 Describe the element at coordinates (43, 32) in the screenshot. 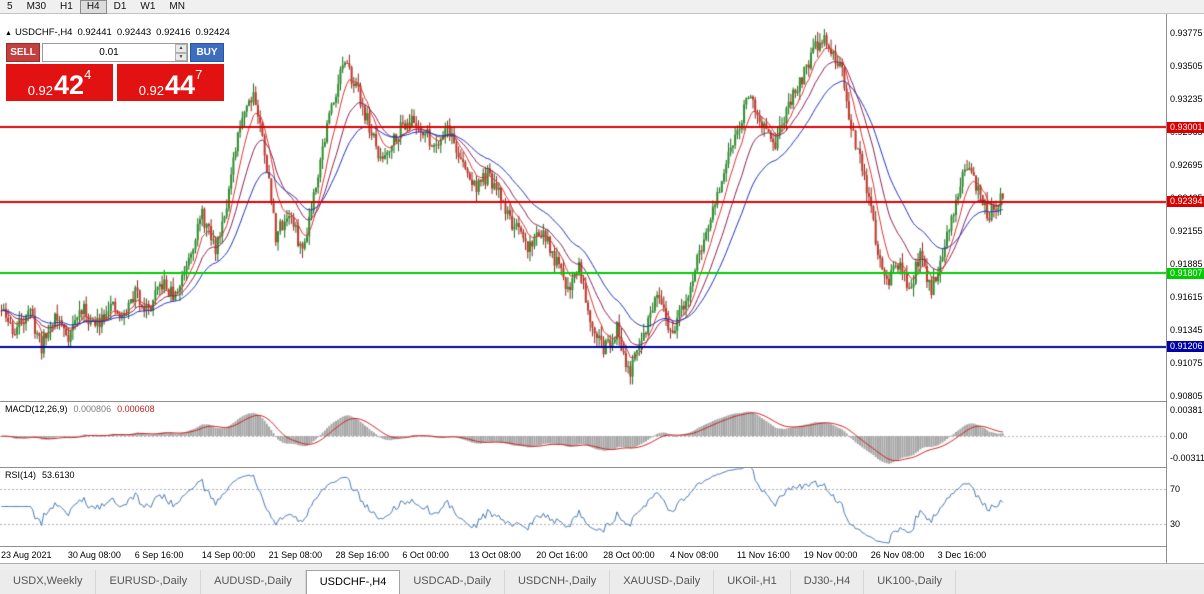

I see `chart-symbol: USDCHF-,H4` at that location.